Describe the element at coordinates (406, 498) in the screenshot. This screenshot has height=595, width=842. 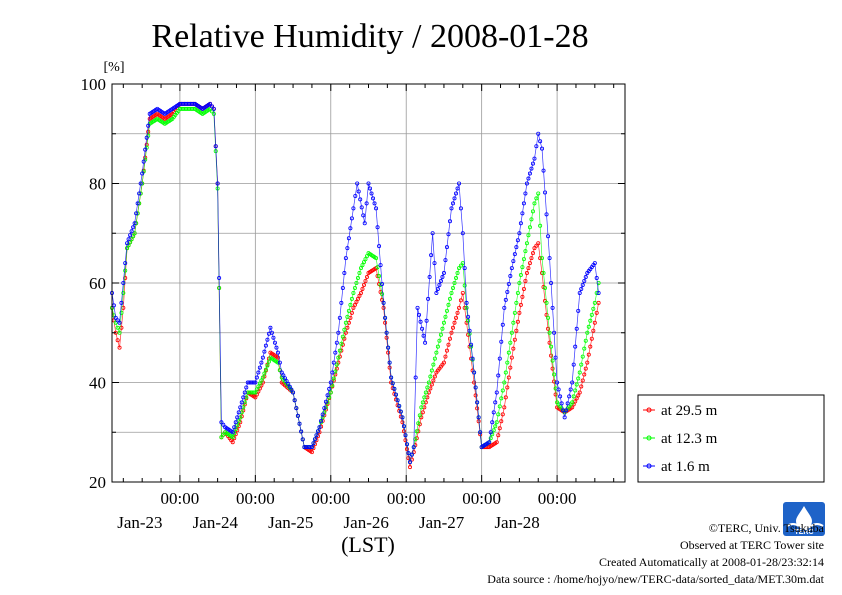
I see `x-tick-time-label: 00:00` at that location.